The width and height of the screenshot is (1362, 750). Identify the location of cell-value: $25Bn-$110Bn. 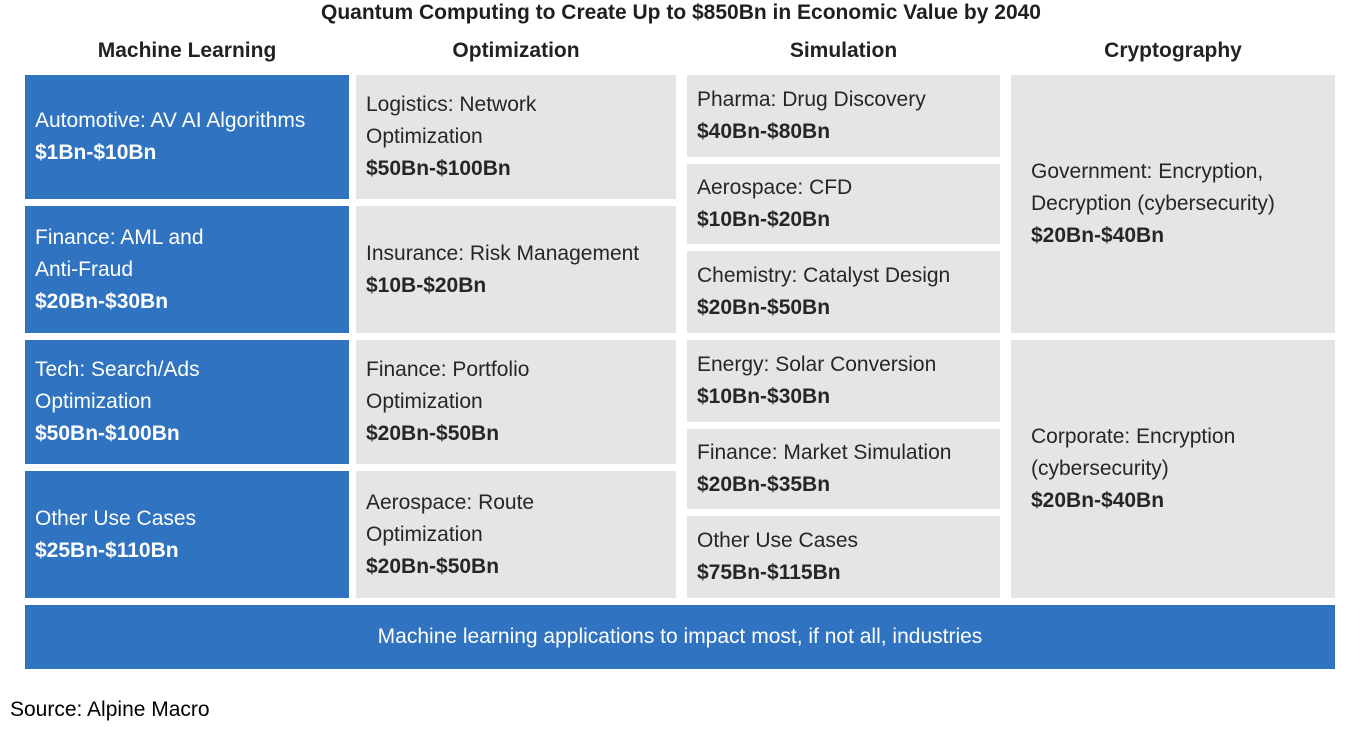
(107, 550).